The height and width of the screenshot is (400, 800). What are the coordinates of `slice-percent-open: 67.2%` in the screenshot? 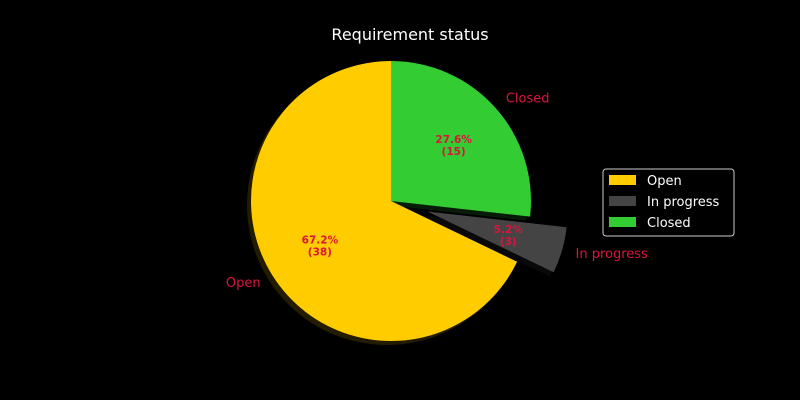 It's located at (320, 241).